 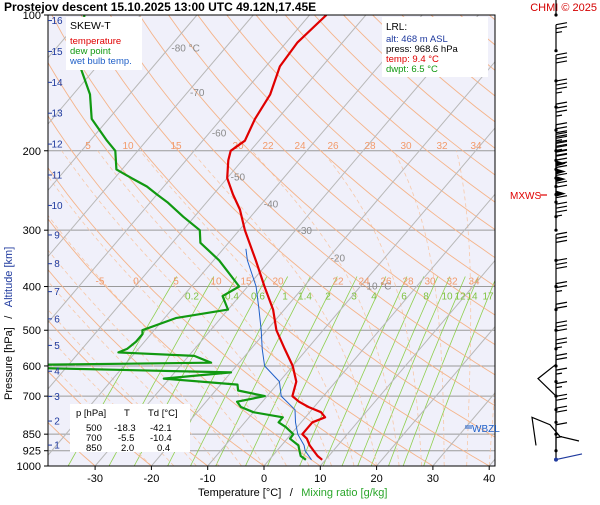 I want to click on wind-trace, so click(x=547, y=380).